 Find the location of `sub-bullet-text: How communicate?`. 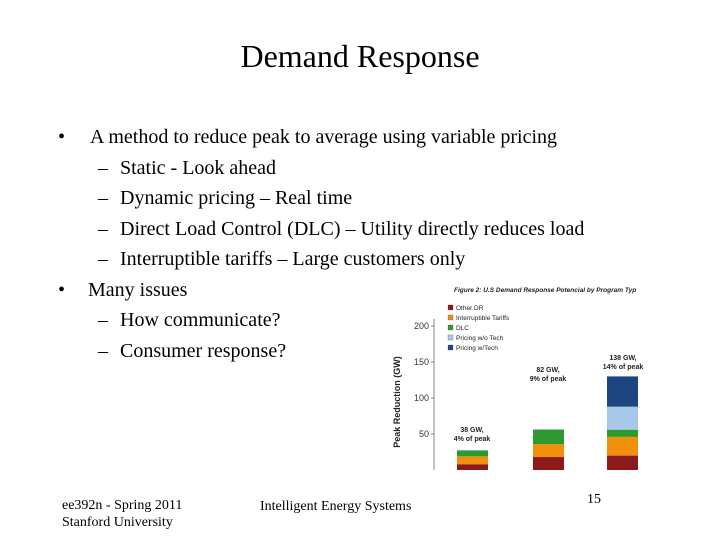

sub-bullet-text: How communicate? is located at coordinates (200, 320).